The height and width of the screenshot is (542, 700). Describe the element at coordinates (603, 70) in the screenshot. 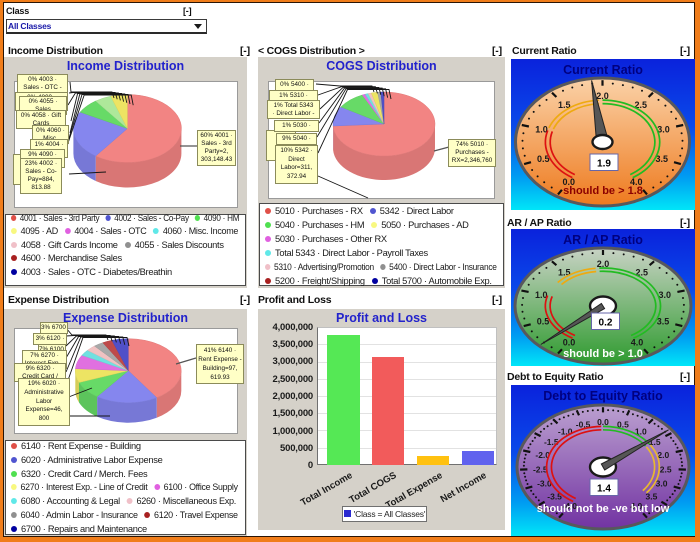

I see `svg-text: Current Ratio` at that location.